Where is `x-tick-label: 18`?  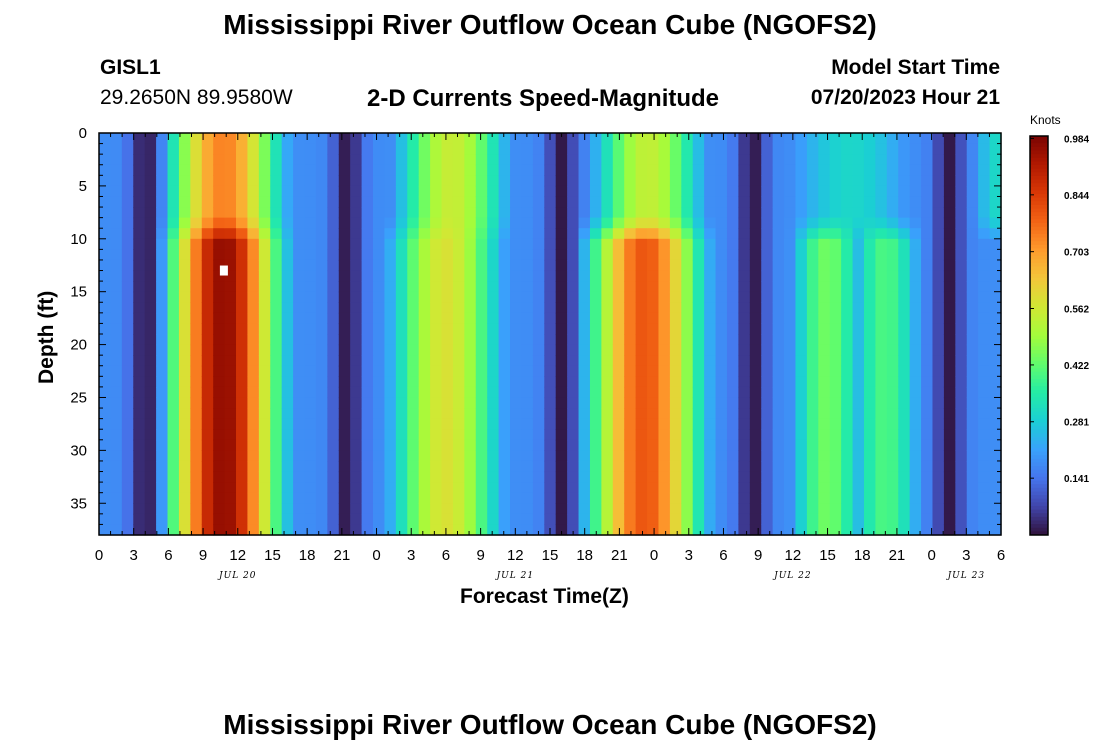 x-tick-label: 18 is located at coordinates (584, 555).